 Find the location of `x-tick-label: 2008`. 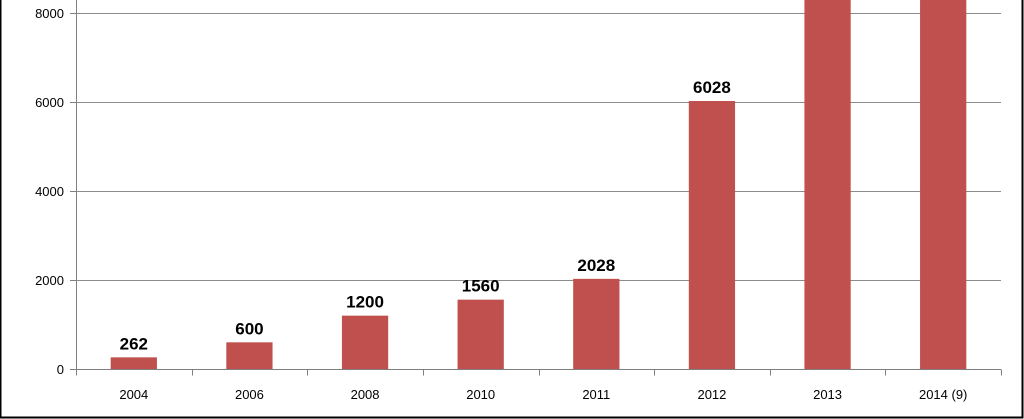

x-tick-label: 2008 is located at coordinates (365, 394).